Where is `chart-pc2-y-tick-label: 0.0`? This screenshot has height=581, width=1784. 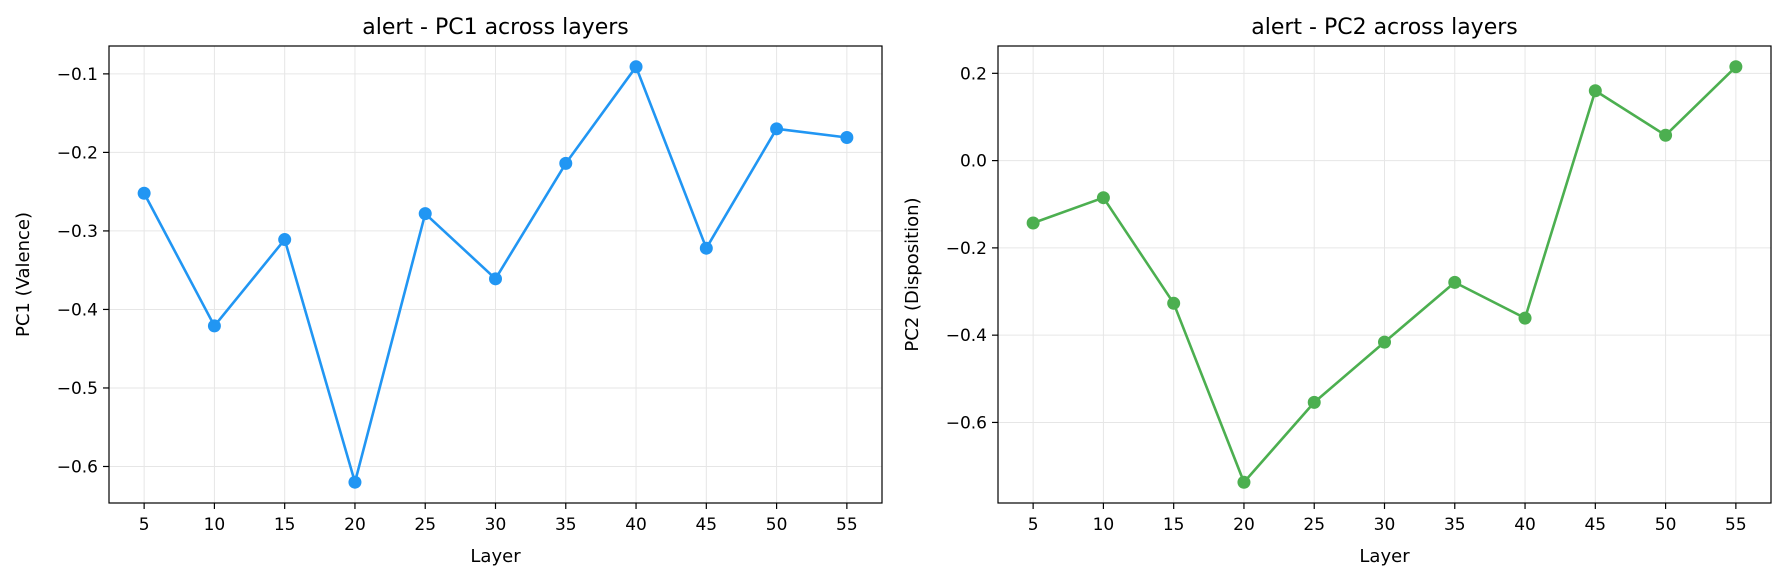
chart-pc2-y-tick-label: 0.0 is located at coordinates (973, 162).